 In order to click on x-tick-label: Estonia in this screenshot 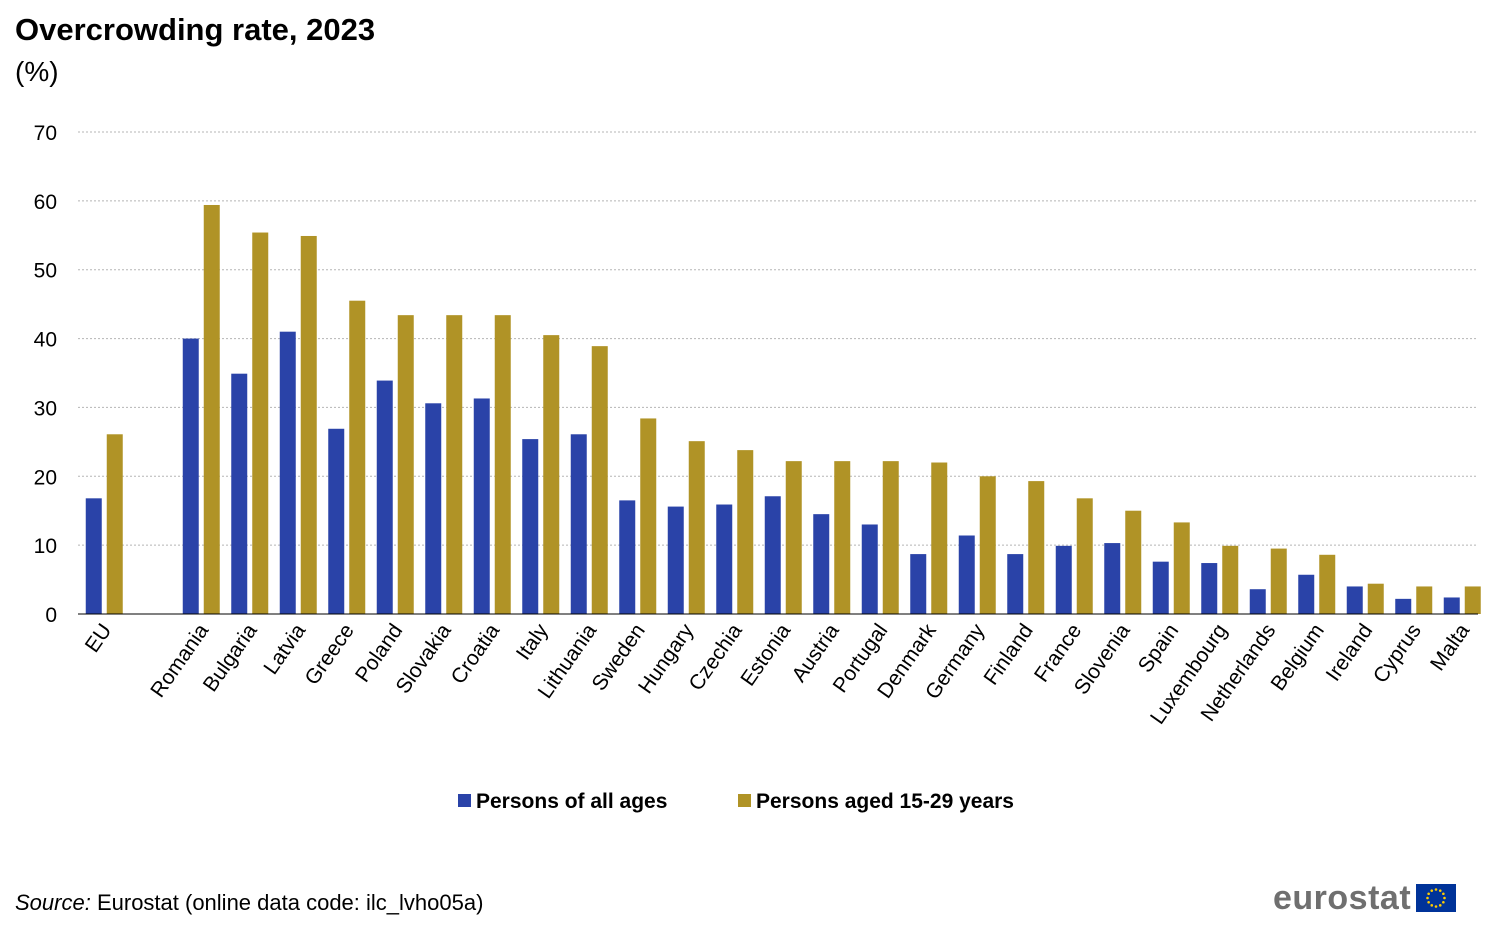, I will do `click(765, 654)`.